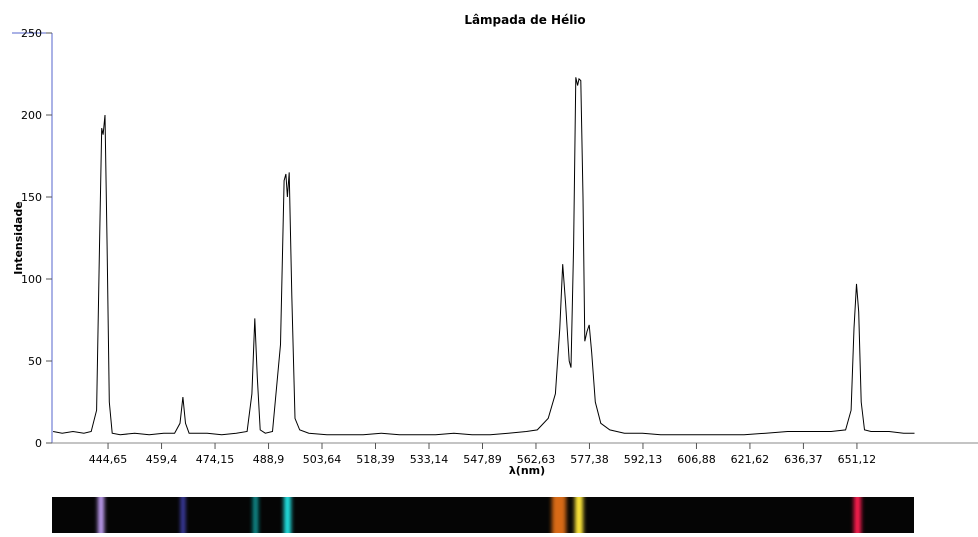 This screenshot has height=537, width=978. What do you see at coordinates (643, 459) in the screenshot?
I see `x-tick-label: 592,13` at bounding box center [643, 459].